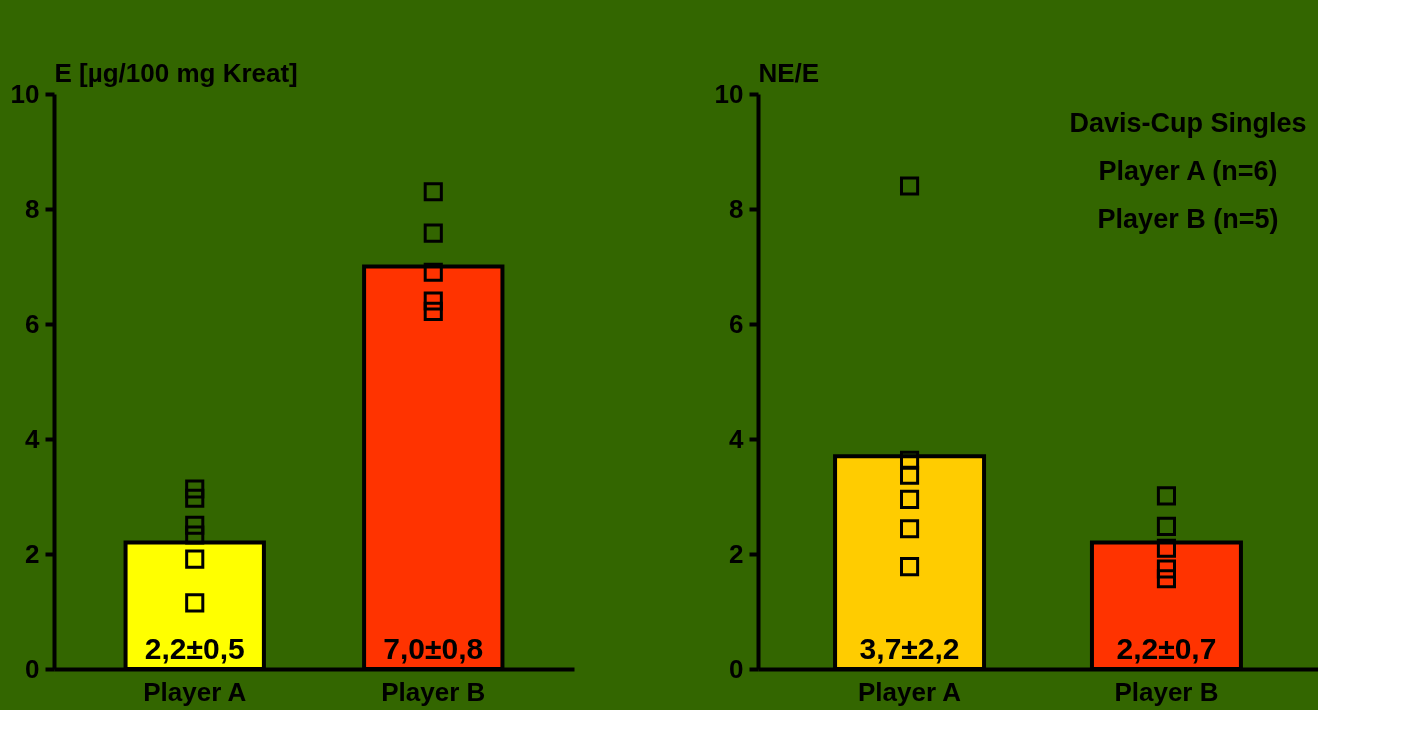 The image size is (1424, 747). I want to click on annotation: Davis-Cup Singles, so click(1188, 123).